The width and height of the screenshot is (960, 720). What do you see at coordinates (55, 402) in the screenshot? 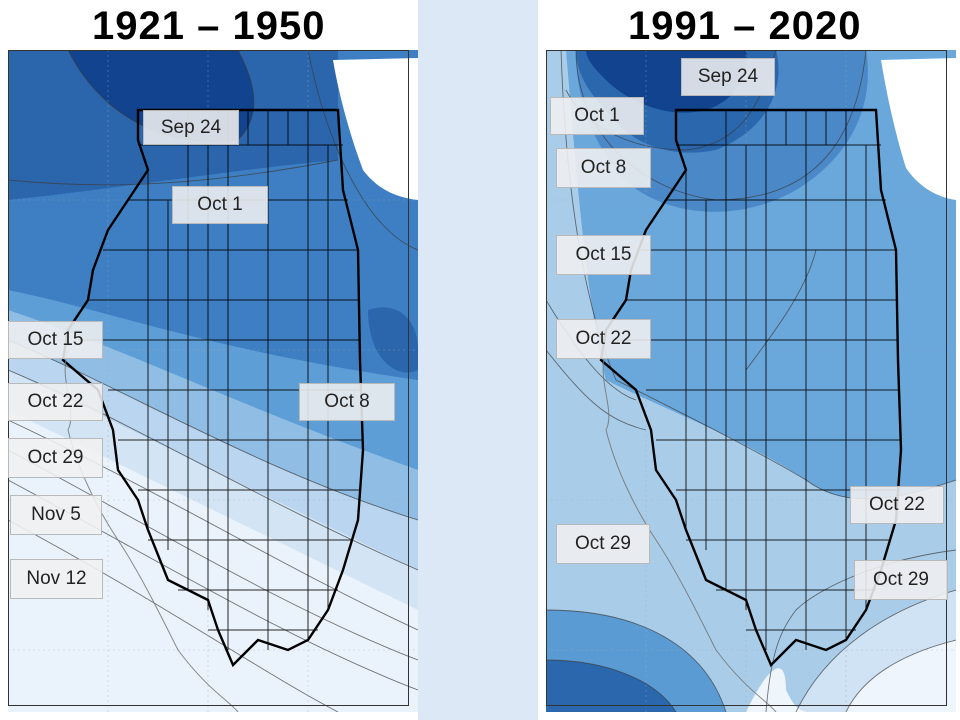
I see `left-label-oct22: Oct 22` at bounding box center [55, 402].